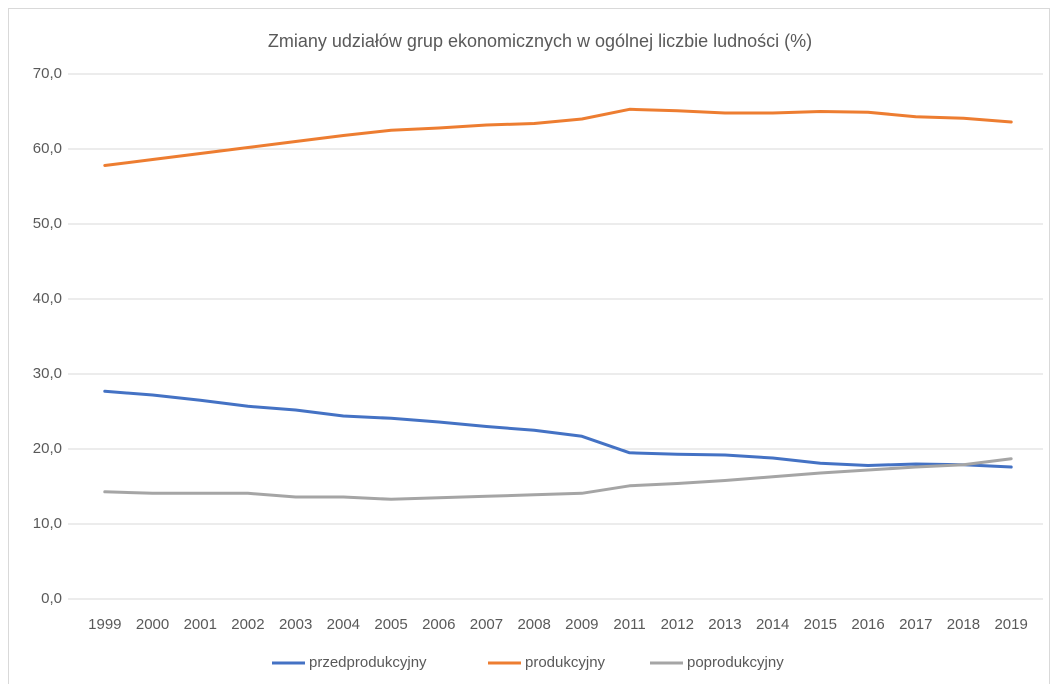  What do you see at coordinates (104, 624) in the screenshot?
I see `x-tick-label: 1999` at bounding box center [104, 624].